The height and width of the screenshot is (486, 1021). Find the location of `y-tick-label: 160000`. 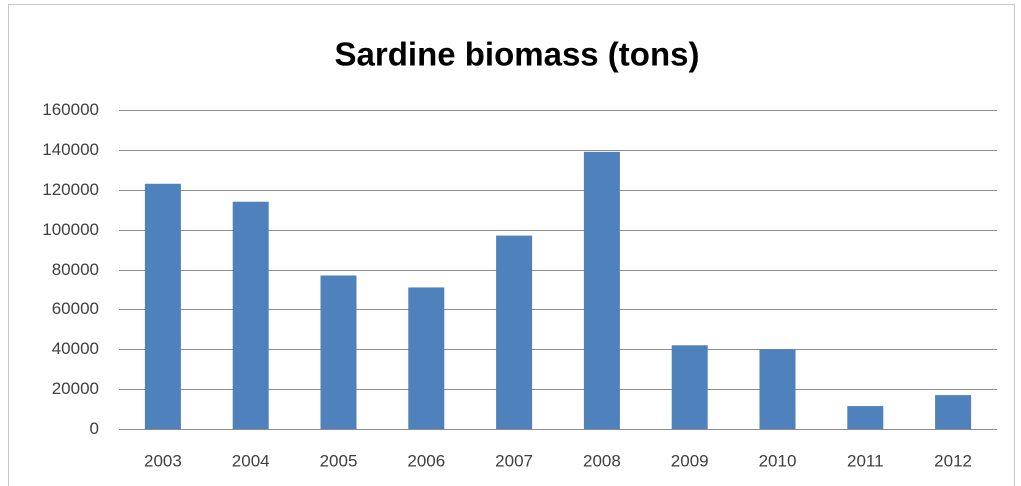

y-tick-label: 160000 is located at coordinates (70, 109).